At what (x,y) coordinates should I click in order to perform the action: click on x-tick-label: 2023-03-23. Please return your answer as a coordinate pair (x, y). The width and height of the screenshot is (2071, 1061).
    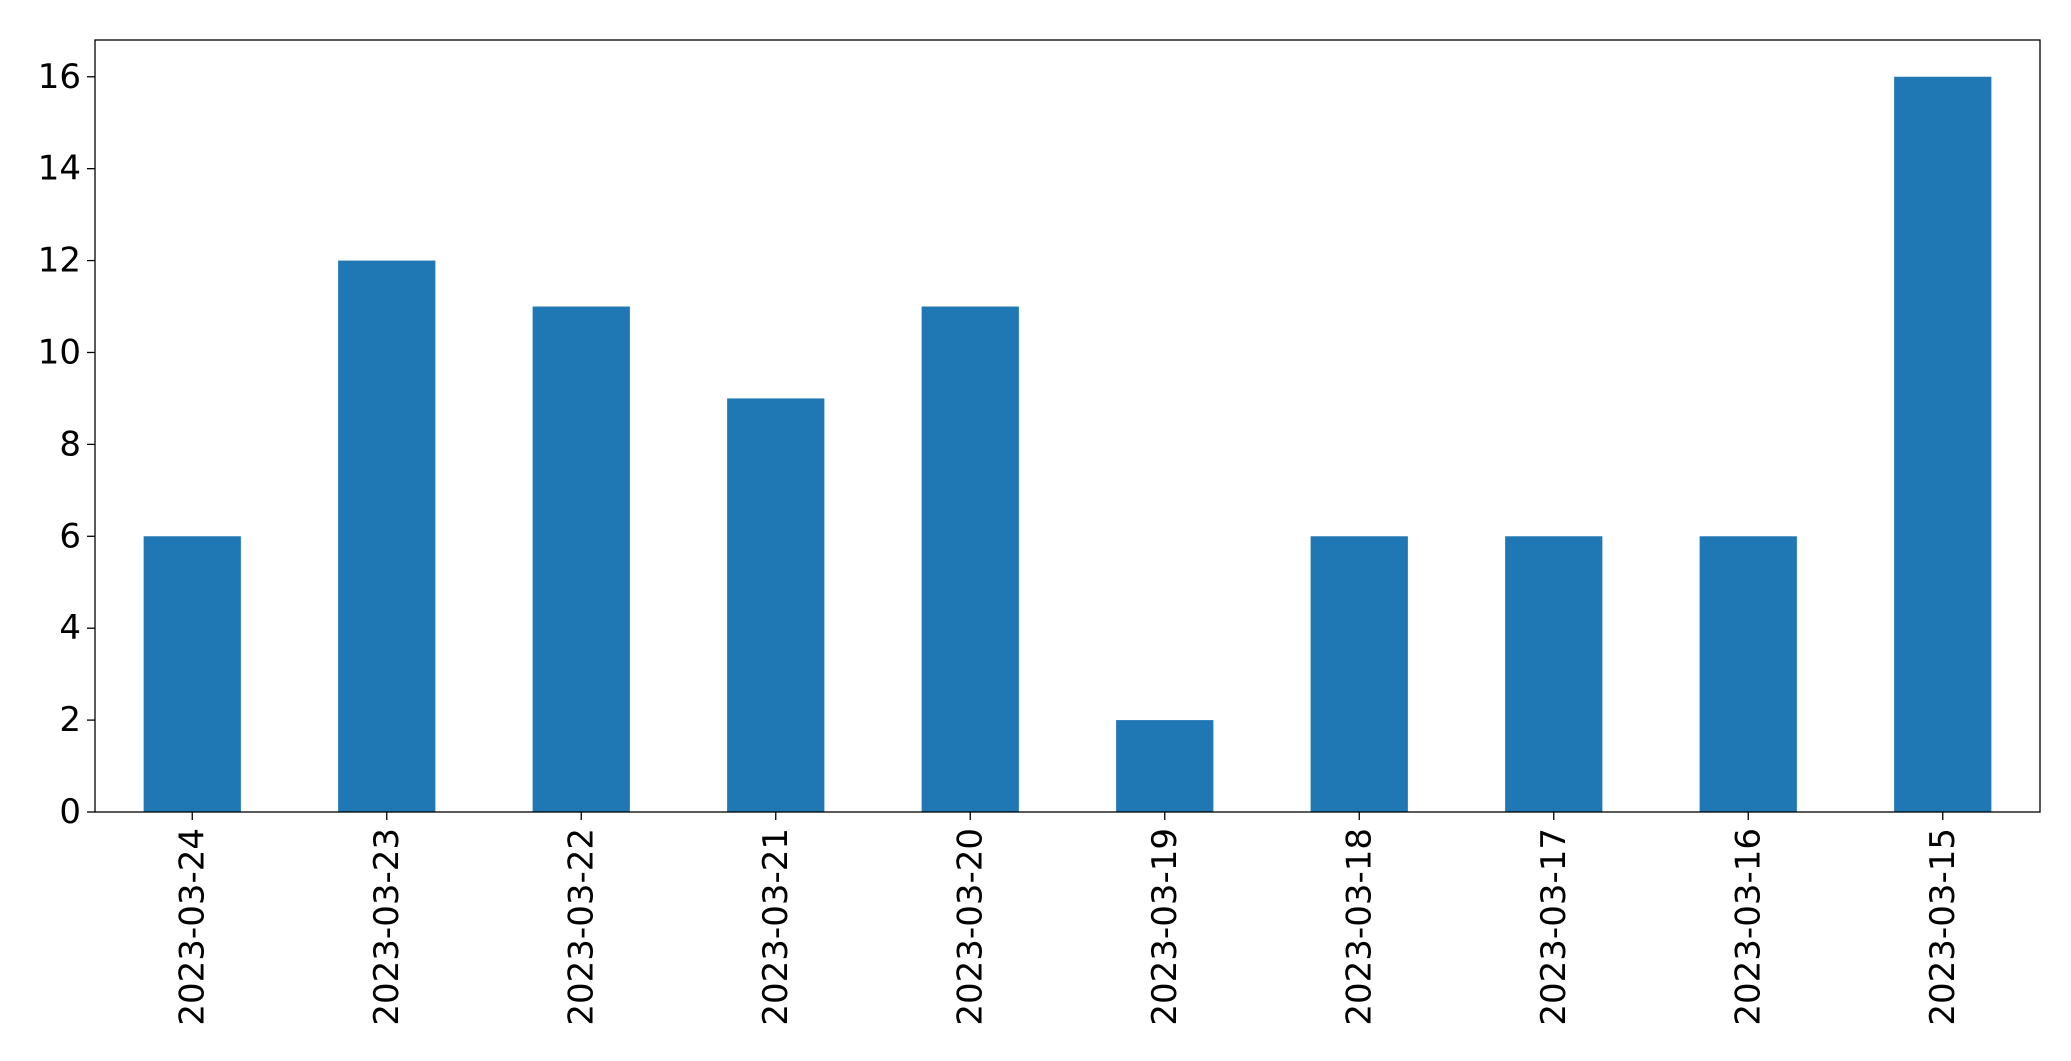
    Looking at the image, I should click on (387, 927).